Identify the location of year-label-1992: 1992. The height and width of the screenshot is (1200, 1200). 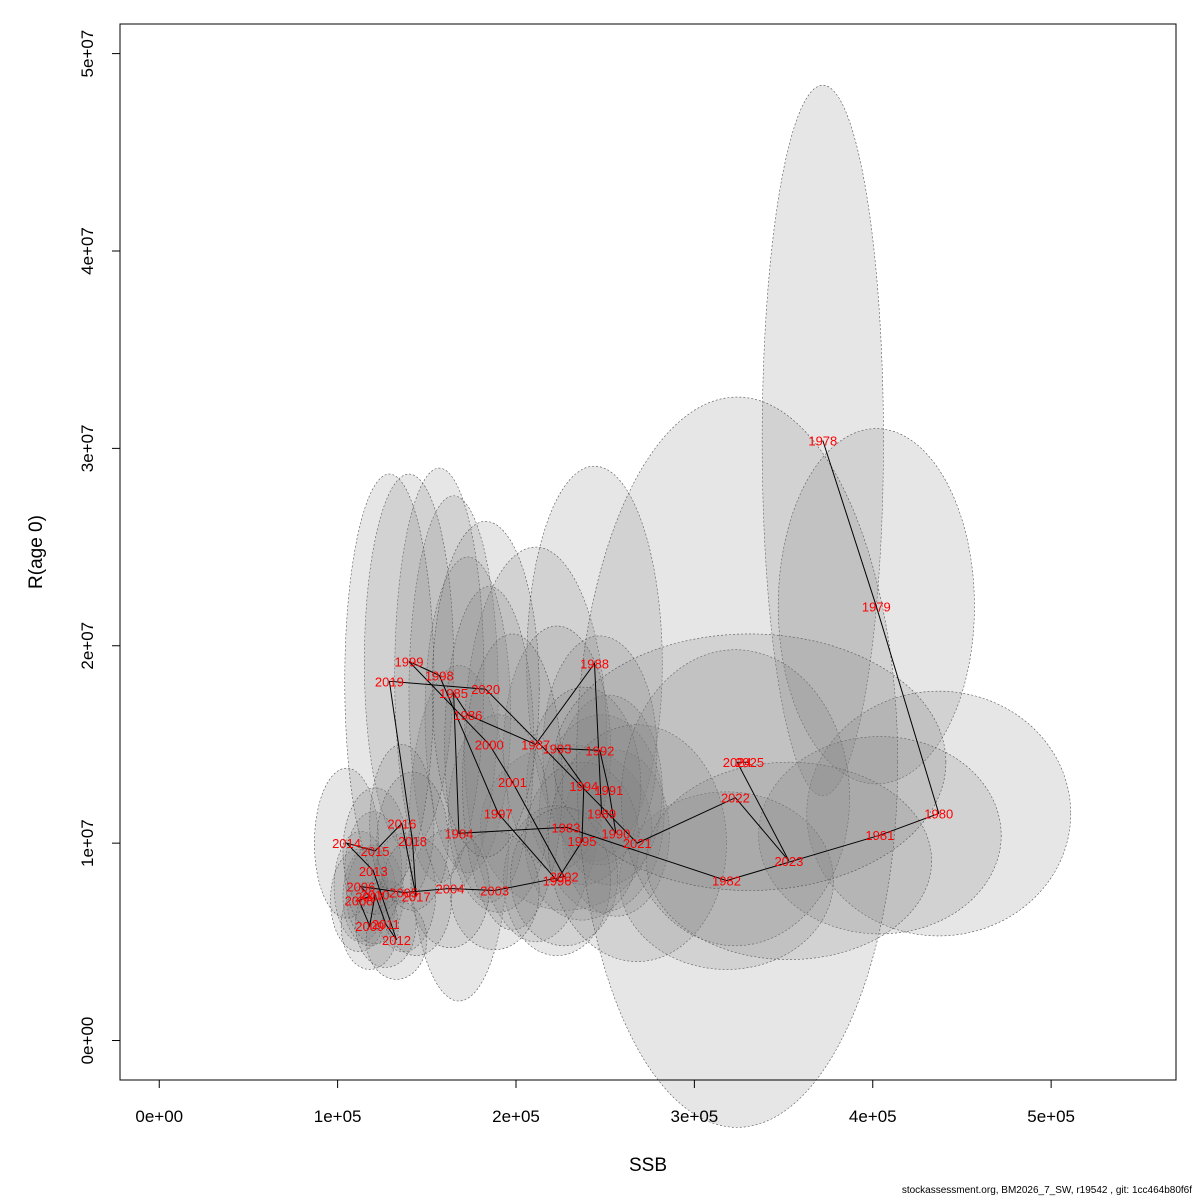
(599, 750).